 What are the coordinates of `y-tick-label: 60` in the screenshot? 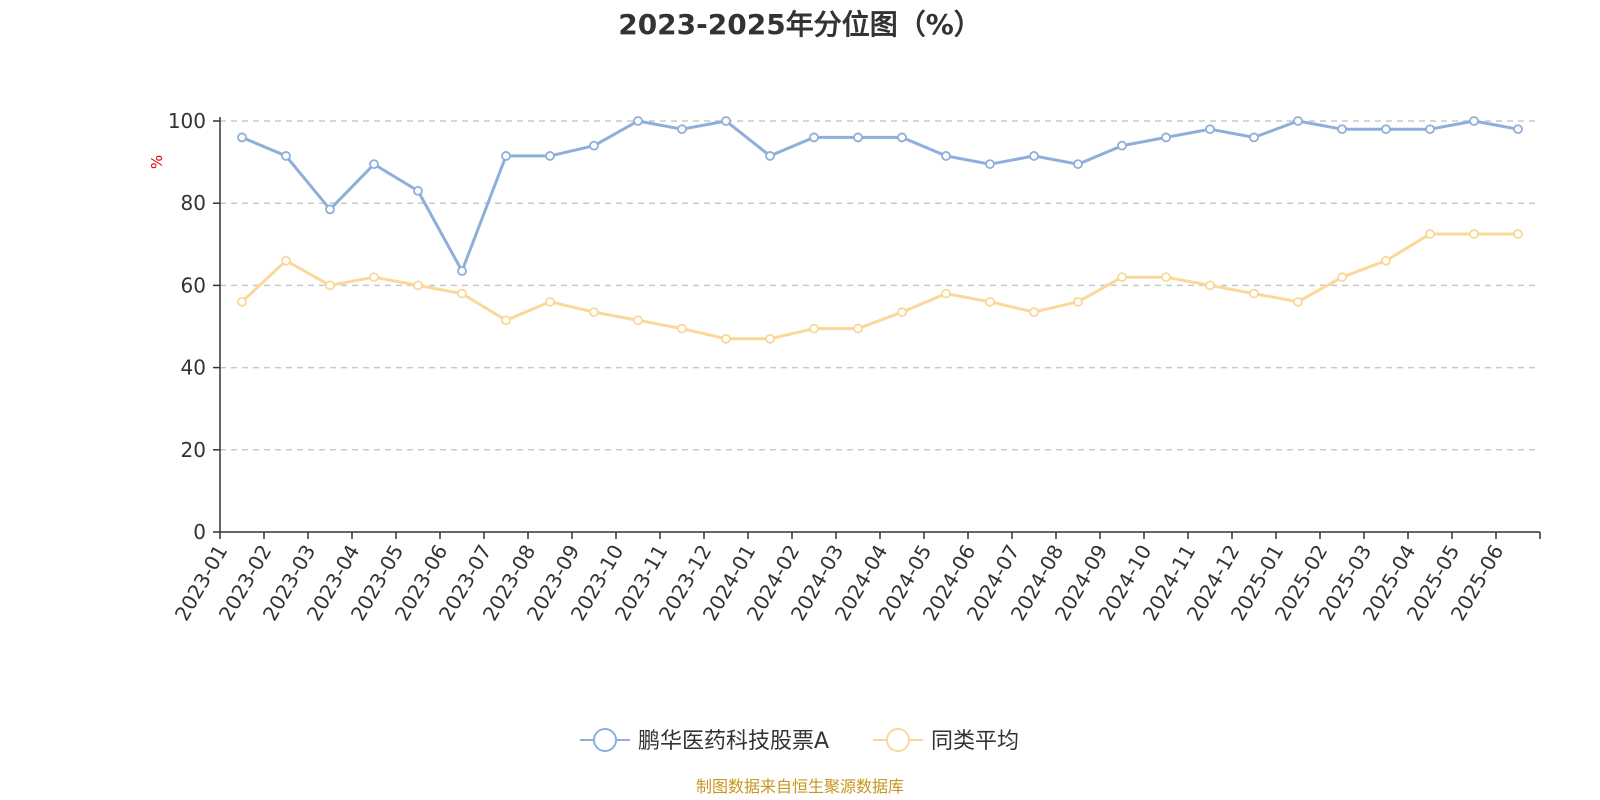 It's located at (193, 285).